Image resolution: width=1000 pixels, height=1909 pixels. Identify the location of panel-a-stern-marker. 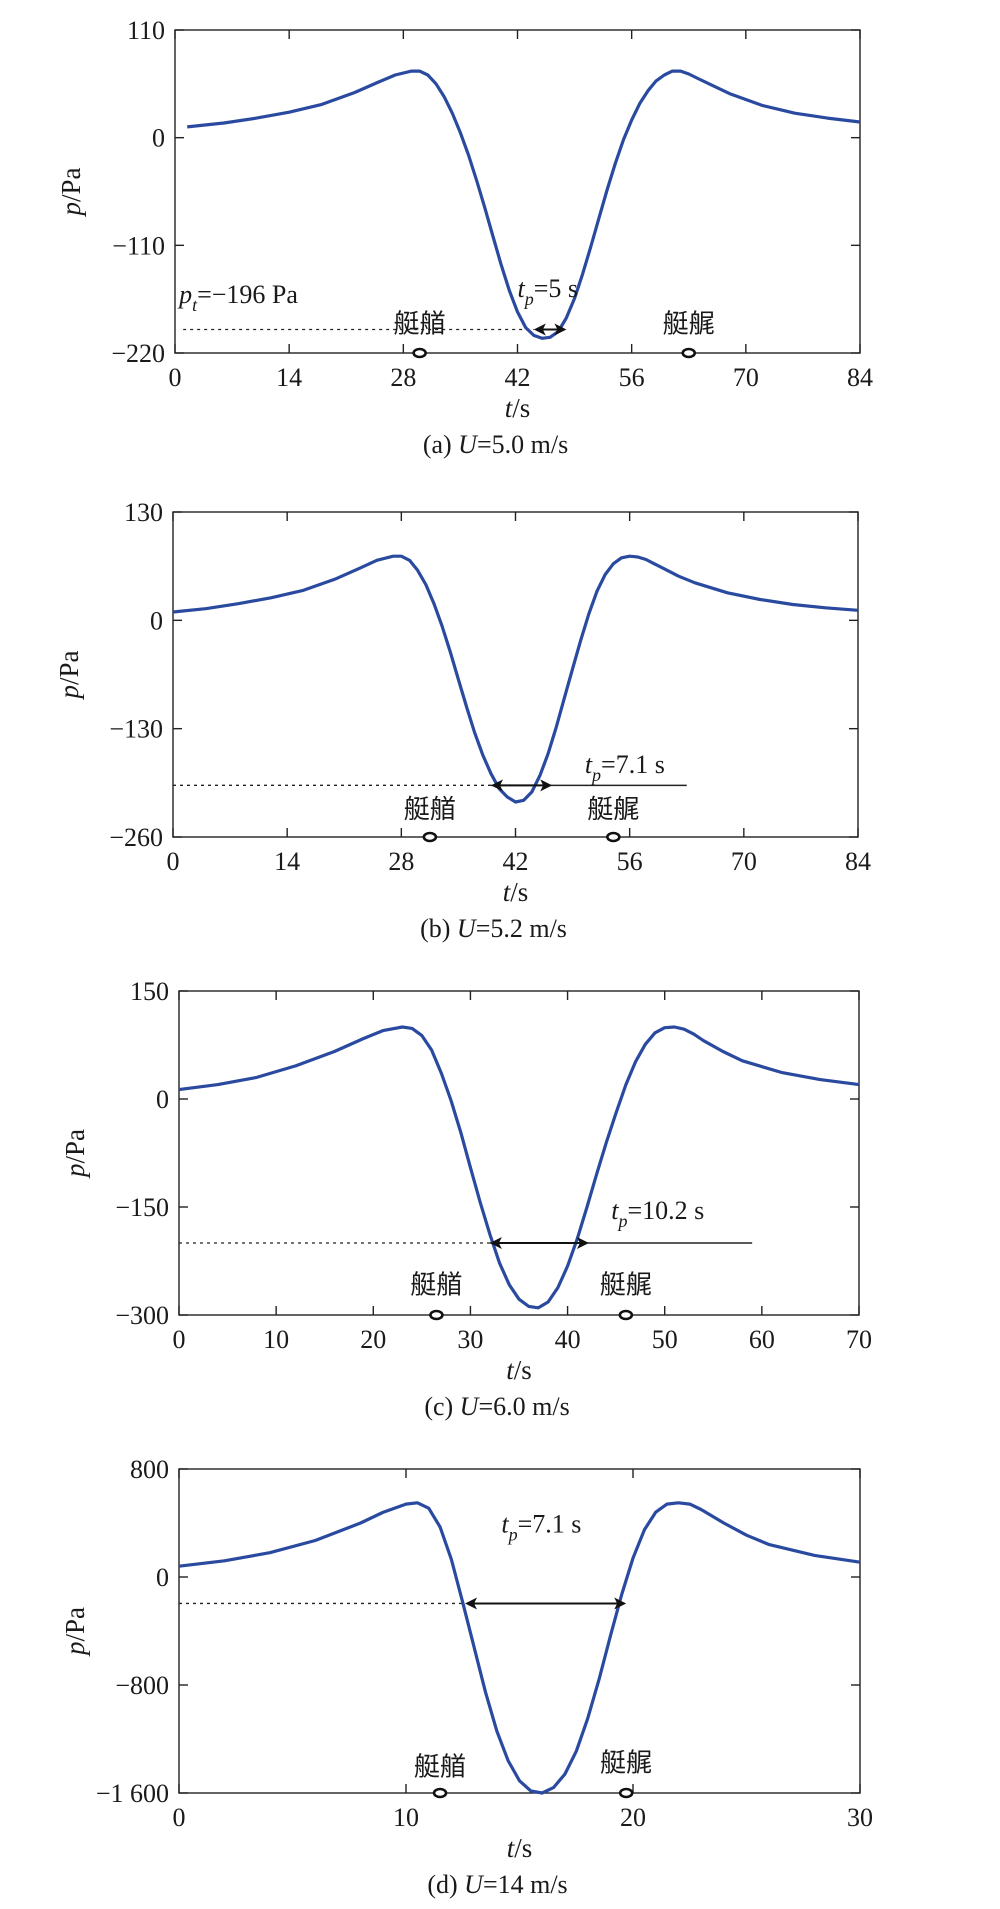
(689, 353).